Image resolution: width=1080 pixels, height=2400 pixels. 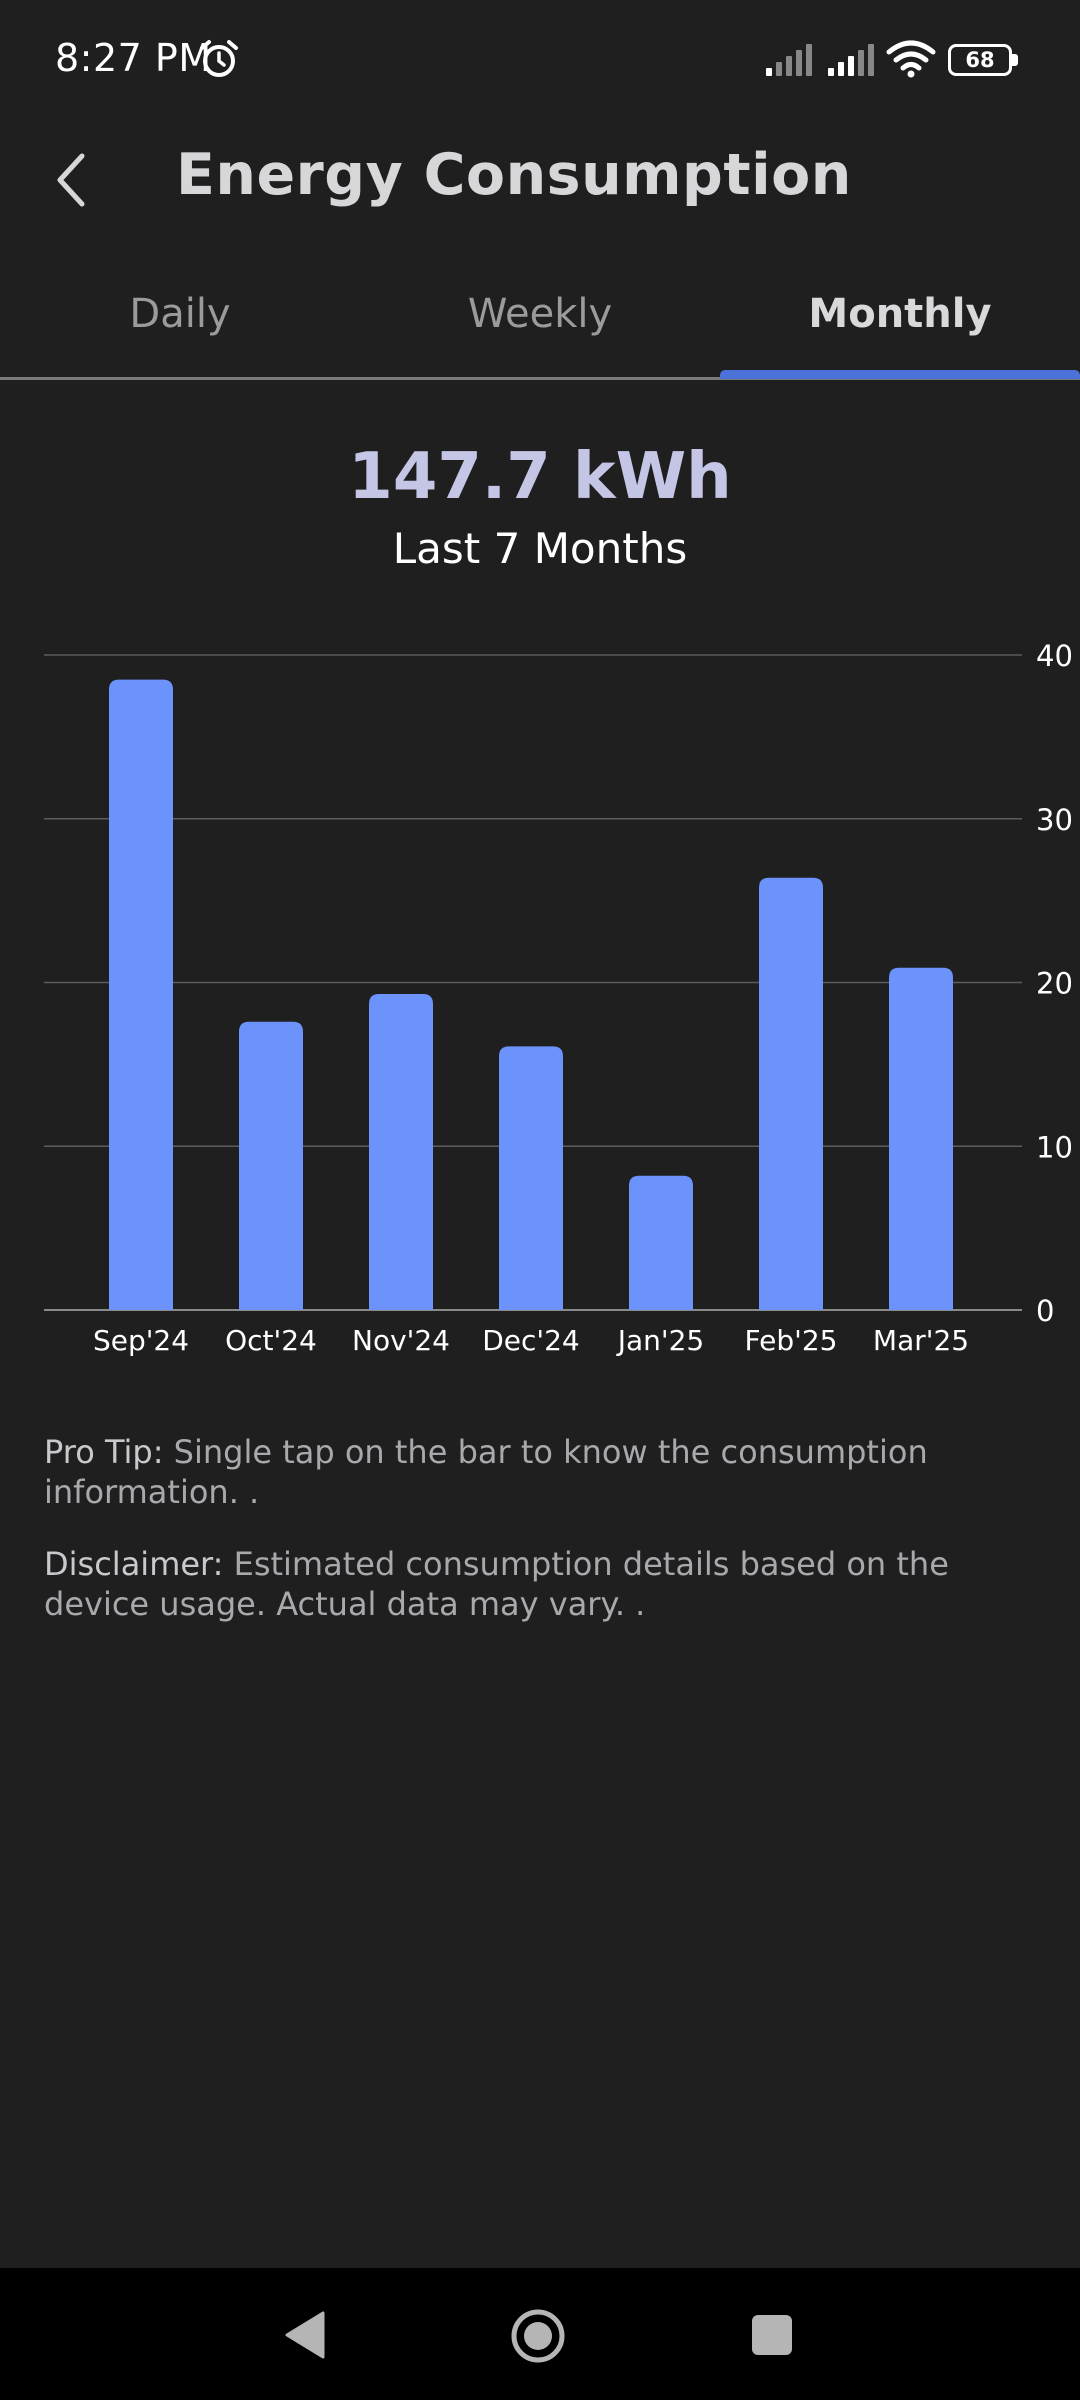 What do you see at coordinates (1054, 984) in the screenshot?
I see `y-tick-label: 20` at bounding box center [1054, 984].